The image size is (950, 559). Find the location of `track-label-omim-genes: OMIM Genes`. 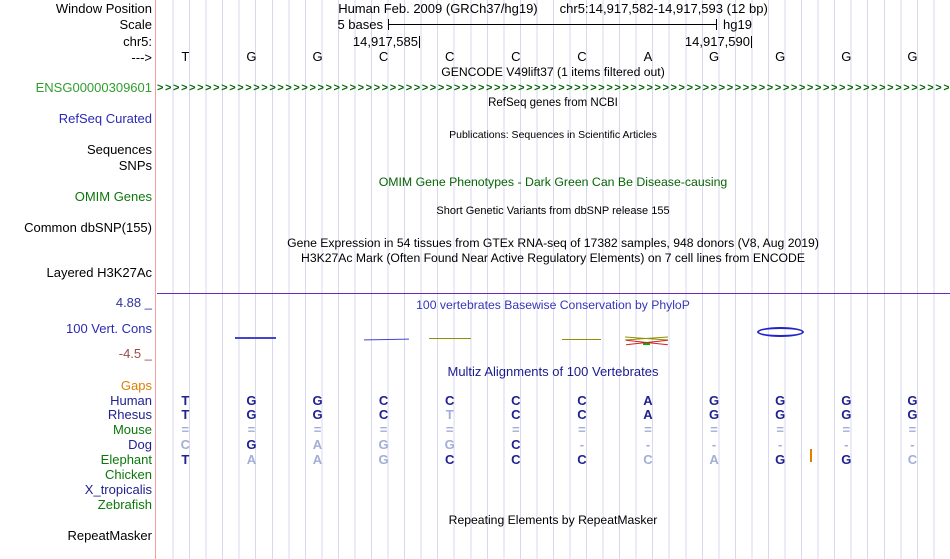

track-label-omim-genes: OMIM Genes is located at coordinates (113, 196).